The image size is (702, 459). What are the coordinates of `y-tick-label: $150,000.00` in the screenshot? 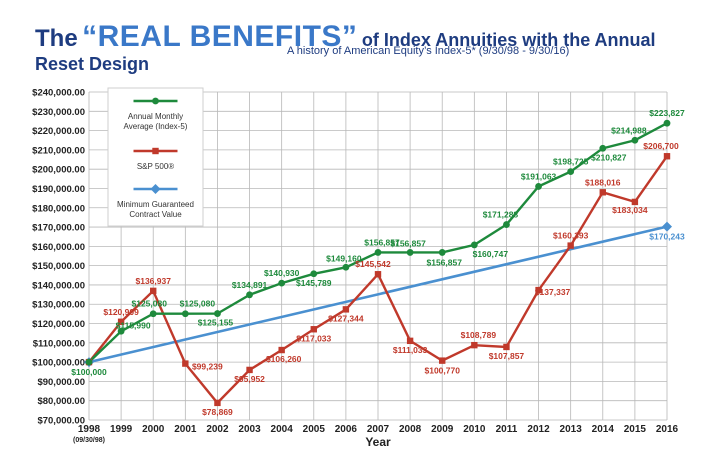 It's located at (58, 266).